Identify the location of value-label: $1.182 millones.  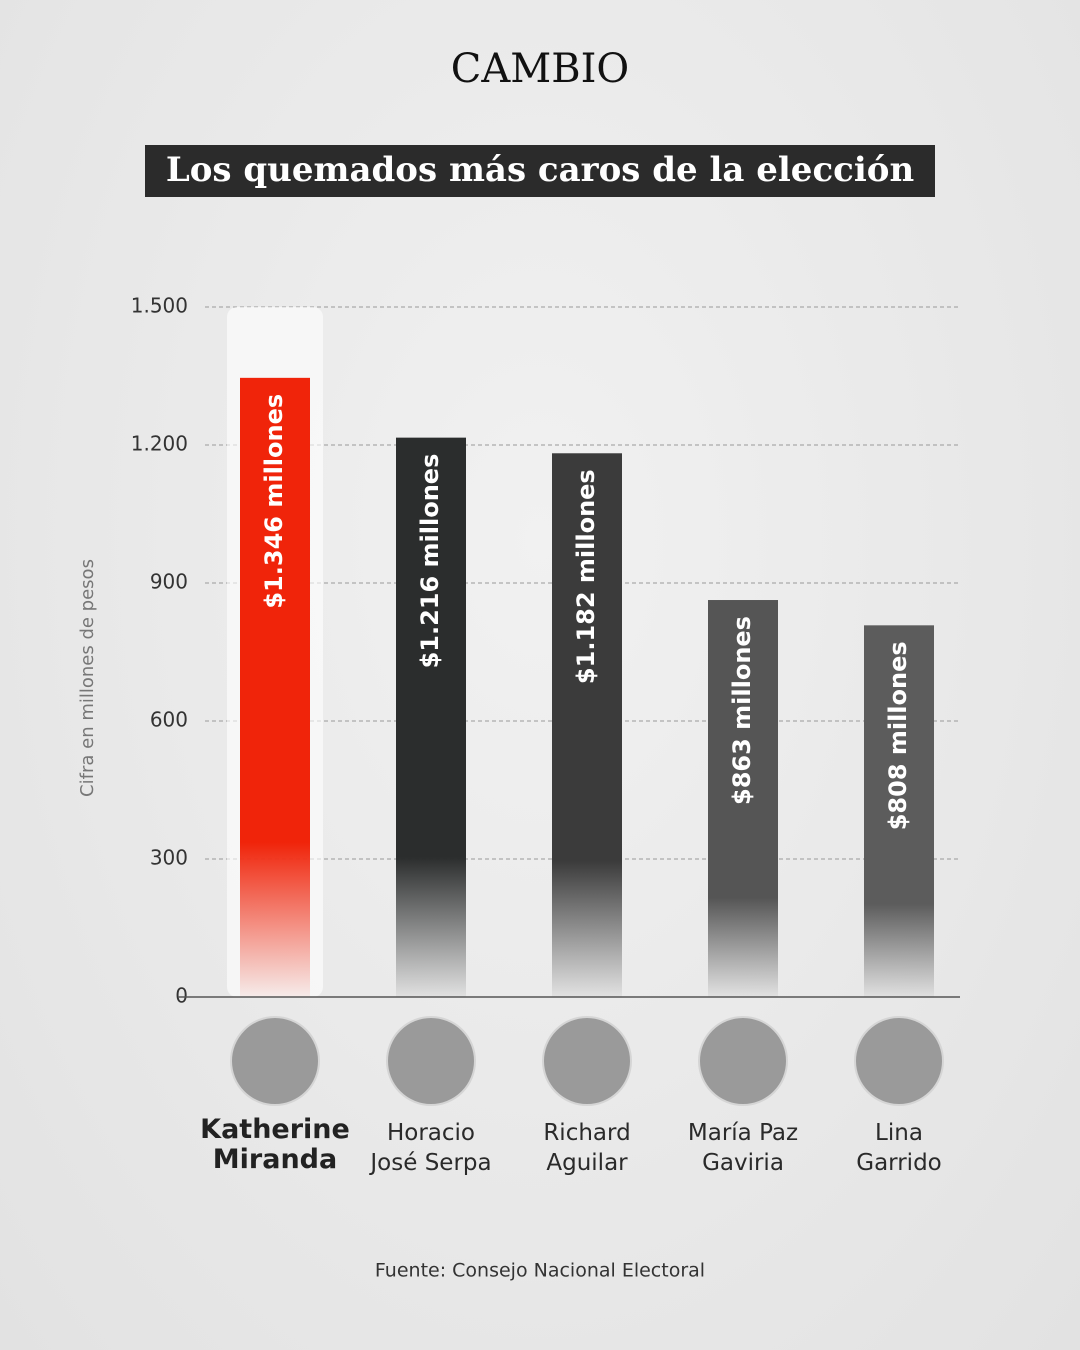
(586, 576).